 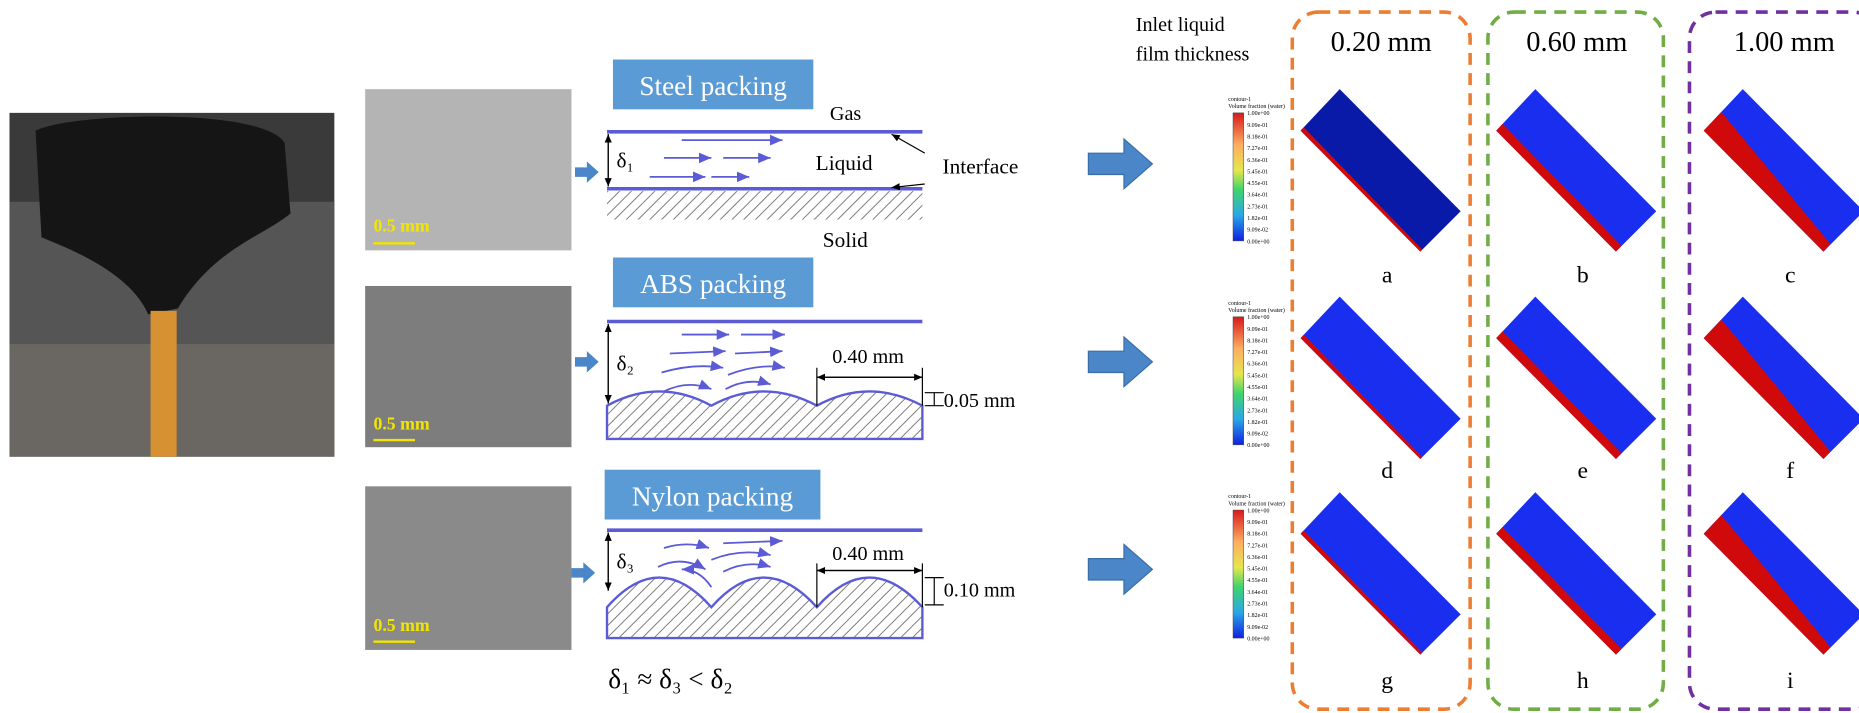 What do you see at coordinates (1583, 681) in the screenshot?
I see `panel-letter: h` at bounding box center [1583, 681].